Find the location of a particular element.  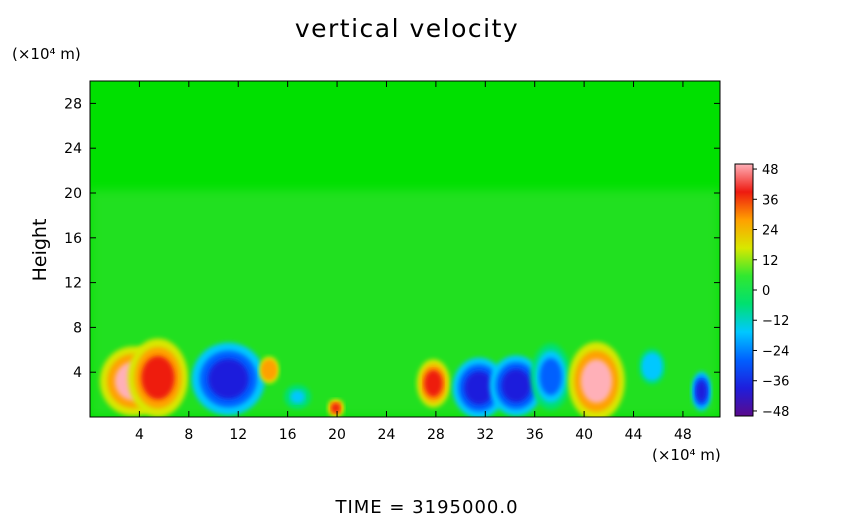

velocity-features is located at coordinates (405, 377).